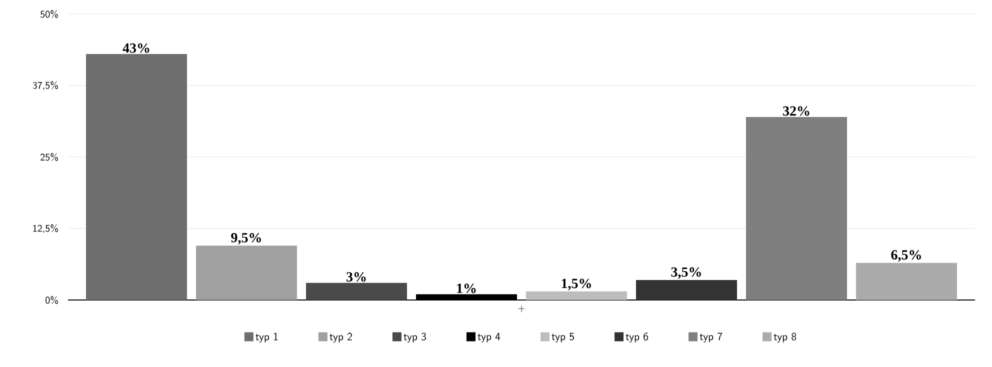 This screenshot has height=367, width=992. Describe the element at coordinates (49, 157) in the screenshot. I see `y-tick-label: 25%` at that location.